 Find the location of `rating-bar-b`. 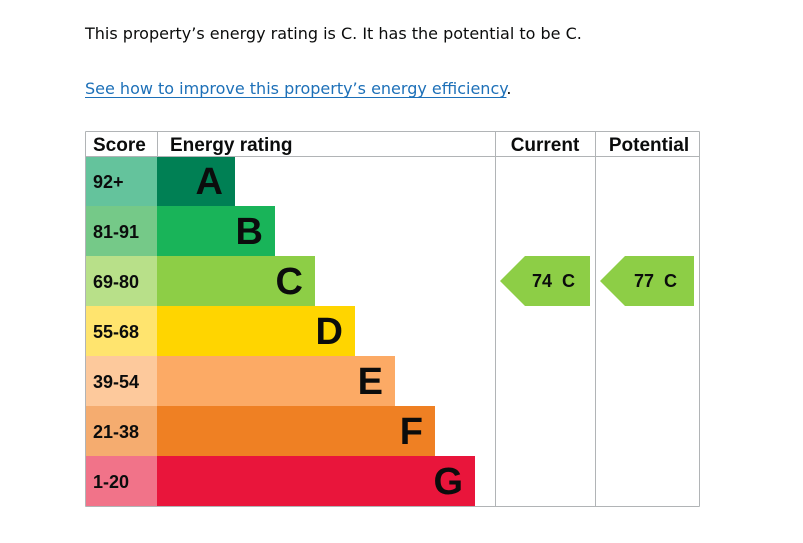

rating-bar-b is located at coordinates (216, 231).